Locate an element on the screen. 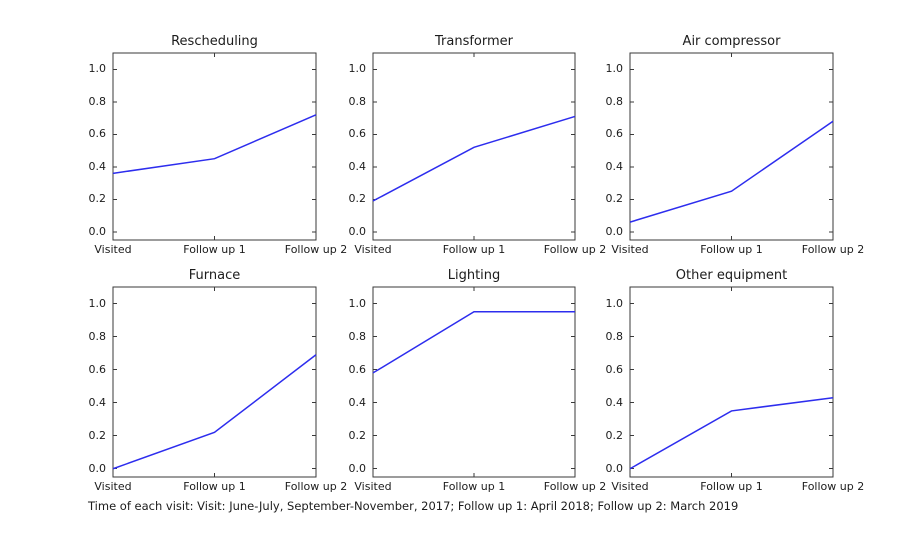 This screenshot has width=924, height=534. subplot-title-lighting: Lighting is located at coordinates (474, 275).